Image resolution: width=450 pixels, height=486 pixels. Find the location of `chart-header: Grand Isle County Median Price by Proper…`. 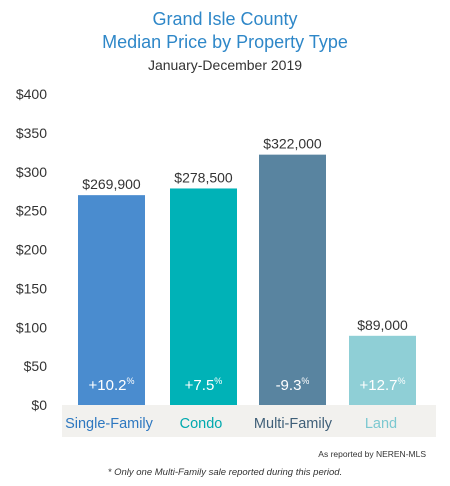

chart-header: Grand Isle County Median Price by Proper… is located at coordinates (225, 41).